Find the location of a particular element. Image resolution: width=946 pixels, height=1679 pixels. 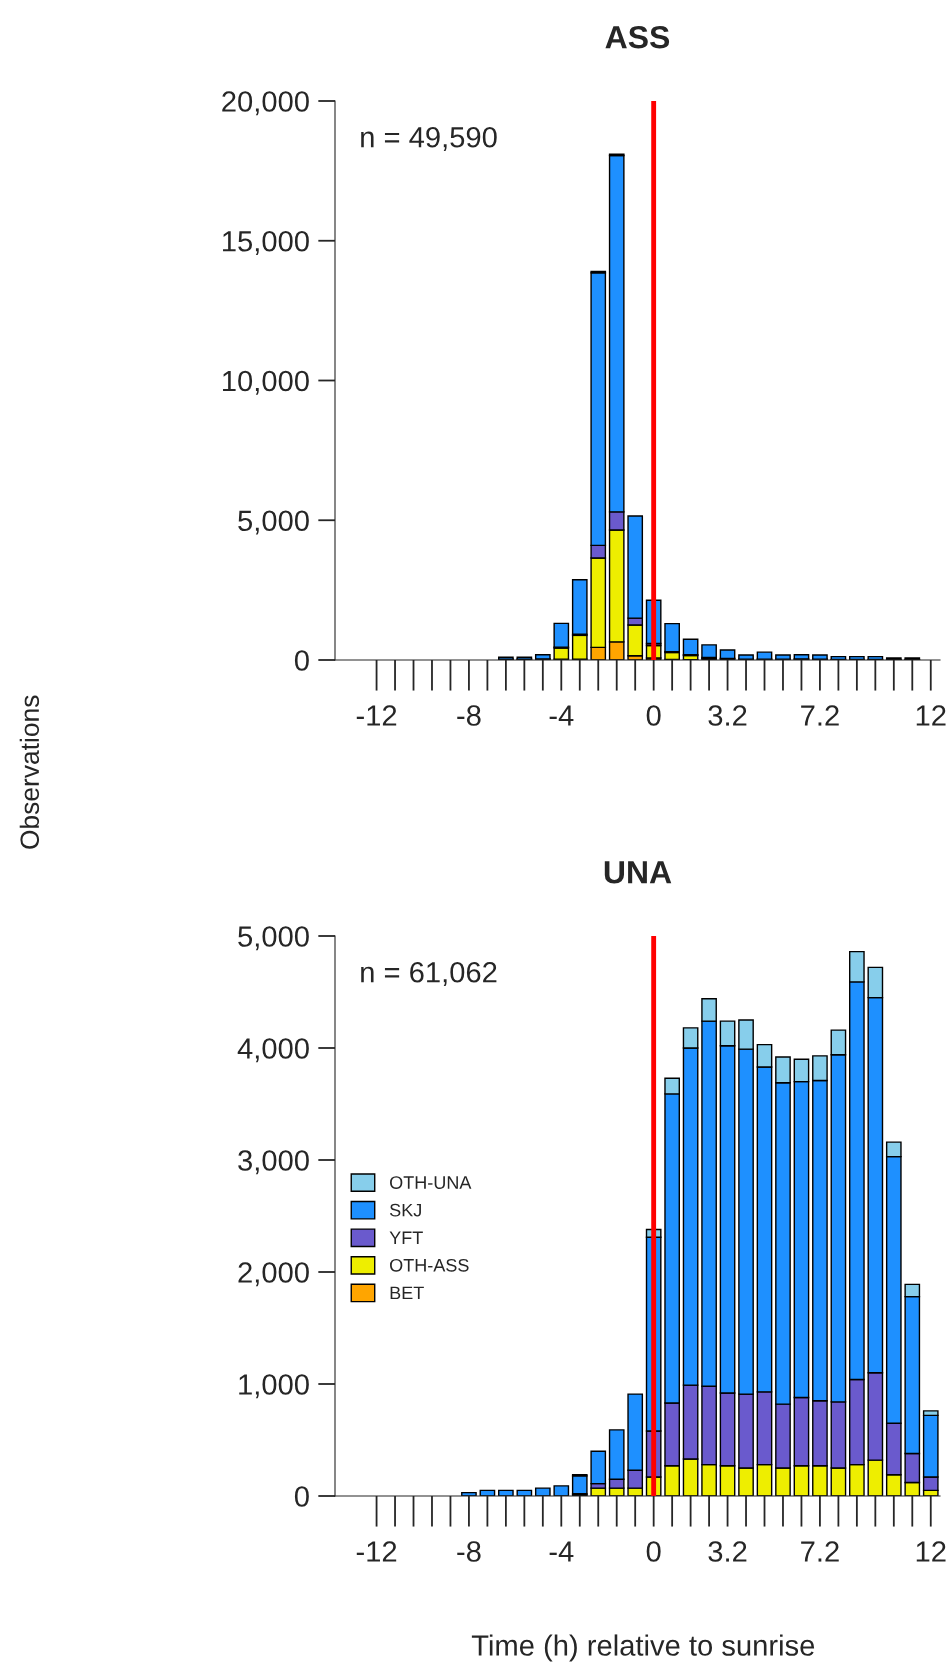

chart-title: UNA is located at coordinates (638, 872).